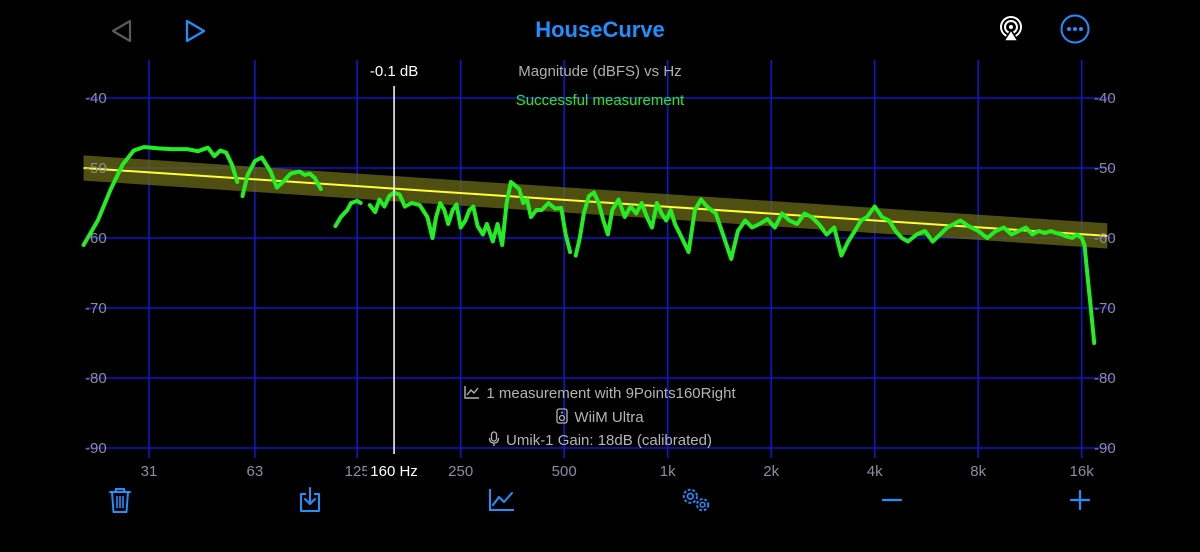  Describe the element at coordinates (394, 71) in the screenshot. I see `cursor-readout: -0.1 dB` at that location.